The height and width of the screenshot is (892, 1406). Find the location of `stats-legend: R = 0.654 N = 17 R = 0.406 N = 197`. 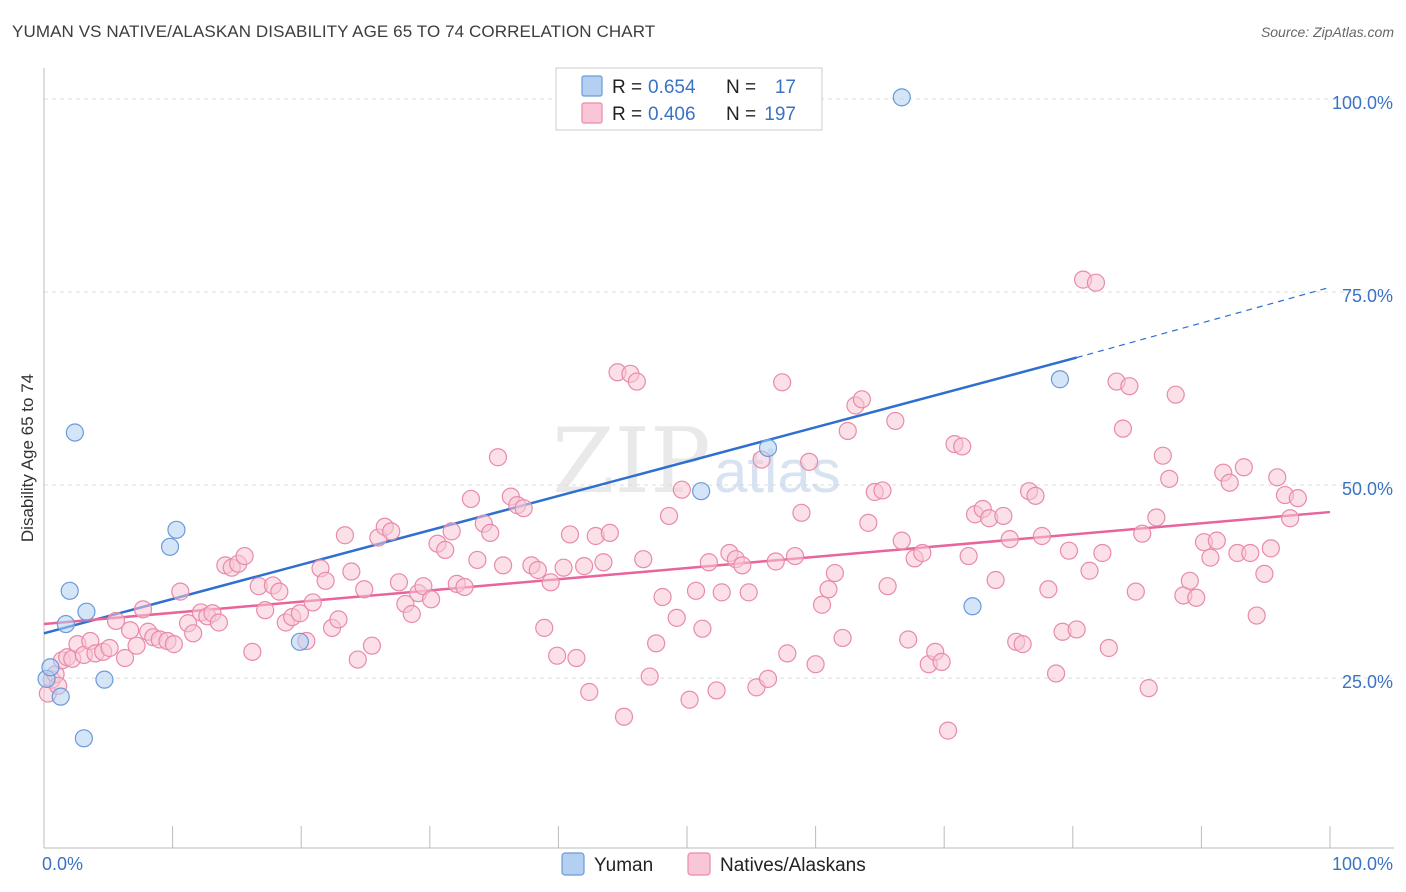

stats-legend: R = 0.654 N = 17 R = 0.406 N = 197 is located at coordinates (689, 99).